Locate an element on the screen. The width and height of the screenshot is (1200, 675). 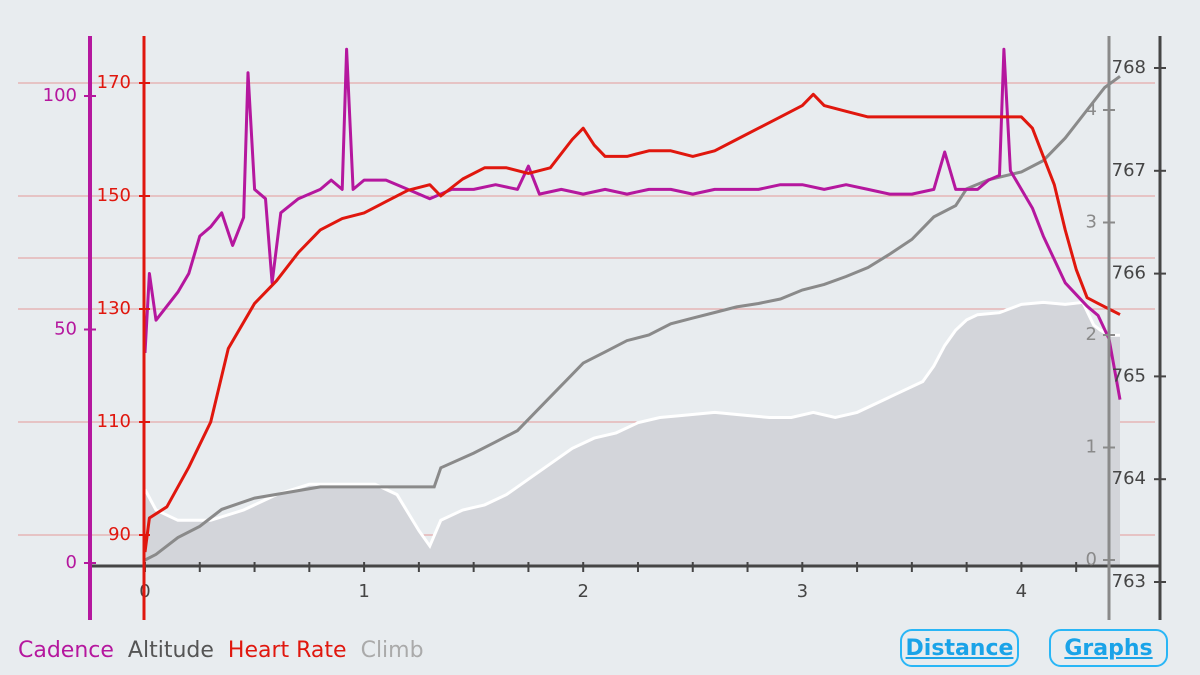
altitude-tick-label: 767 is located at coordinates (1129, 170).